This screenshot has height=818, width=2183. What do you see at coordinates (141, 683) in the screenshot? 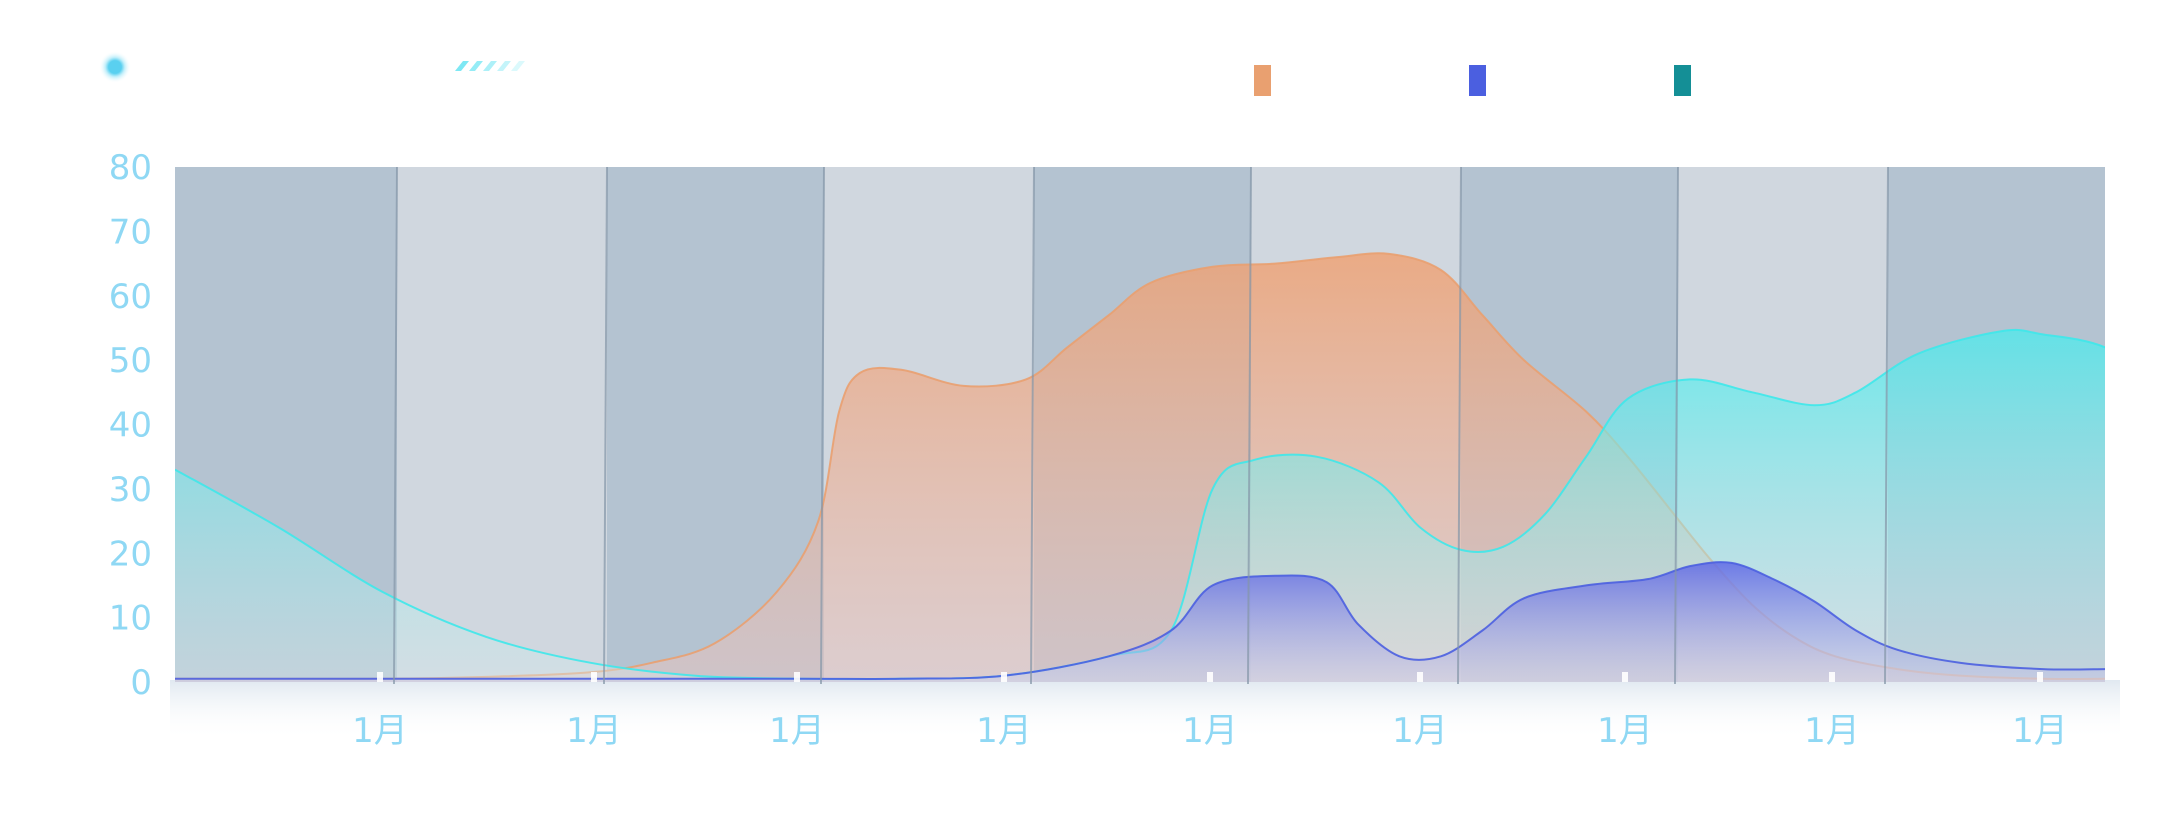
I see `y-tick-label: 0` at bounding box center [141, 683].